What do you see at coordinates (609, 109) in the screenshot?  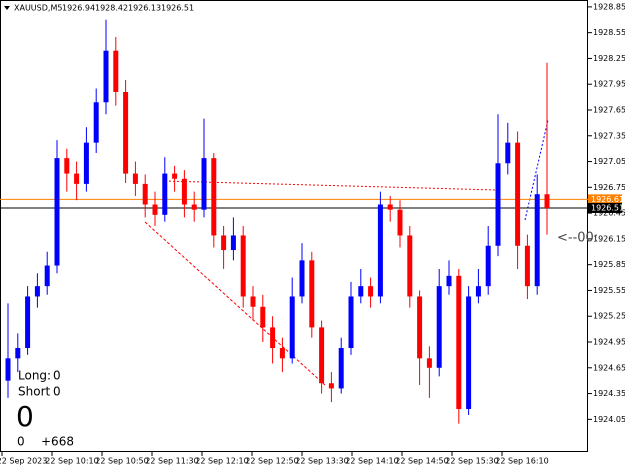 I see `y-tick-label: 1927.65` at bounding box center [609, 109].